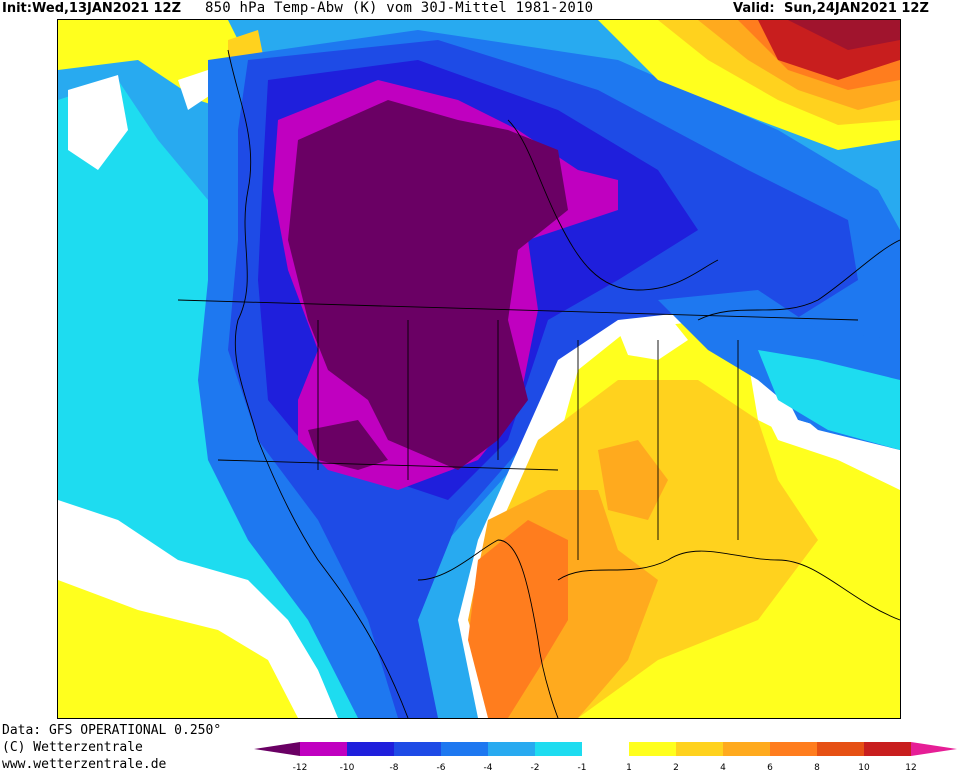 The image size is (961, 778). What do you see at coordinates (84, 764) in the screenshot?
I see `website-credit: www.wetterzentrale.de` at bounding box center [84, 764].